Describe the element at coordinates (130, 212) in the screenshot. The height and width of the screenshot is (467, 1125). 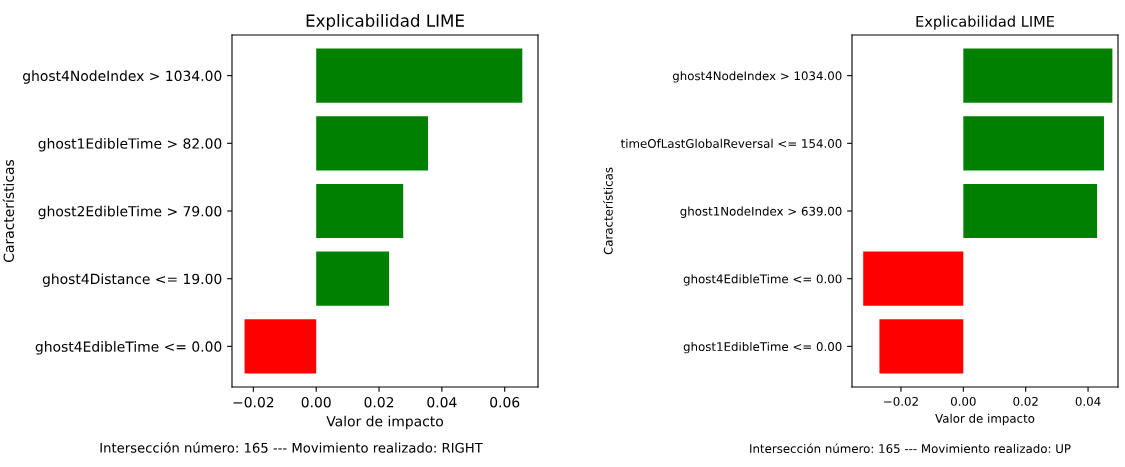
I see `y-tick-label: ghost2EdibleTime > 79.00` at that location.